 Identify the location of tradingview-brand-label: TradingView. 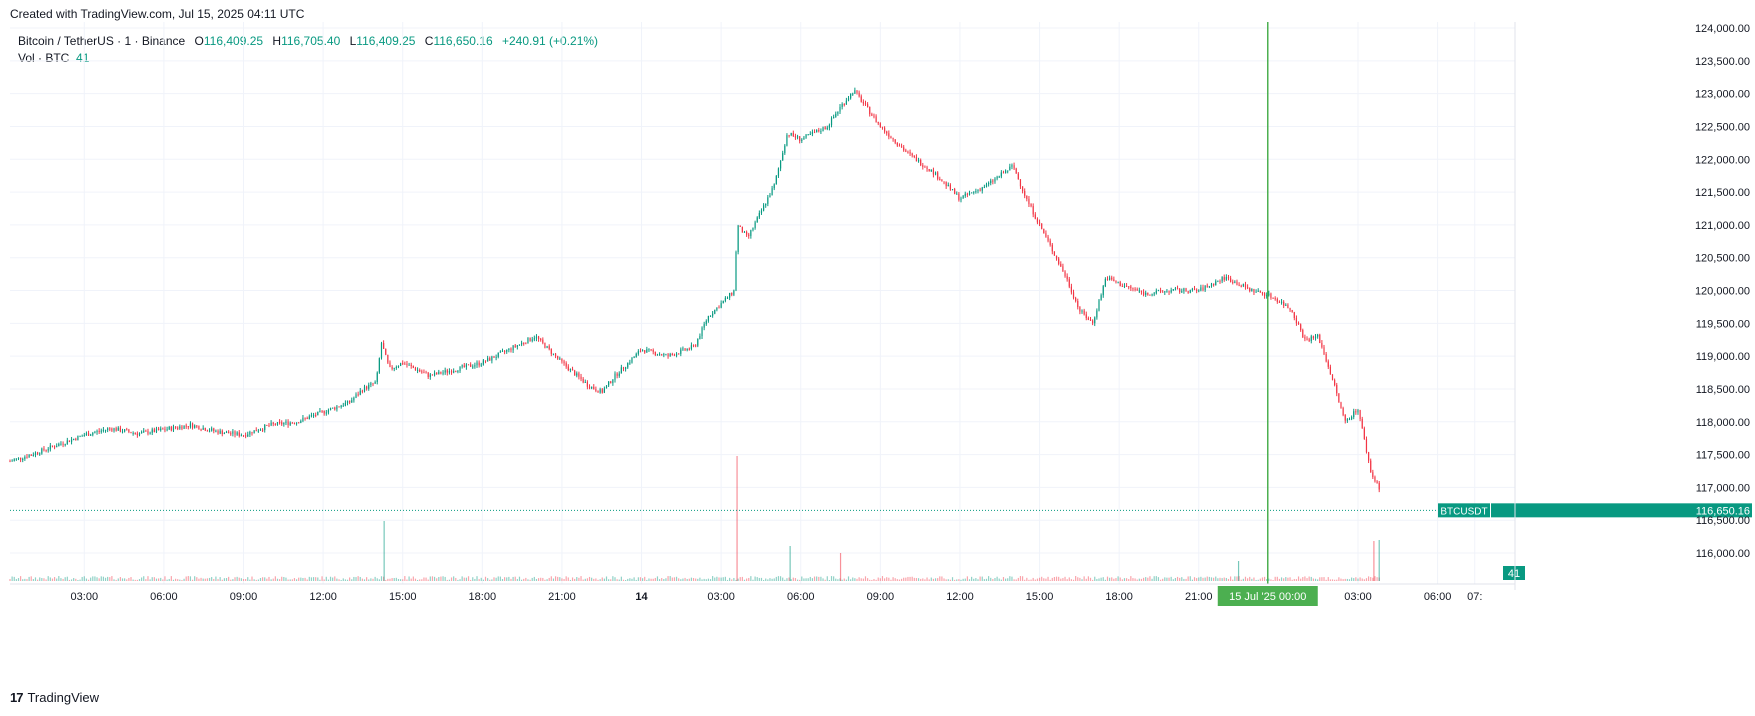
(63, 697).